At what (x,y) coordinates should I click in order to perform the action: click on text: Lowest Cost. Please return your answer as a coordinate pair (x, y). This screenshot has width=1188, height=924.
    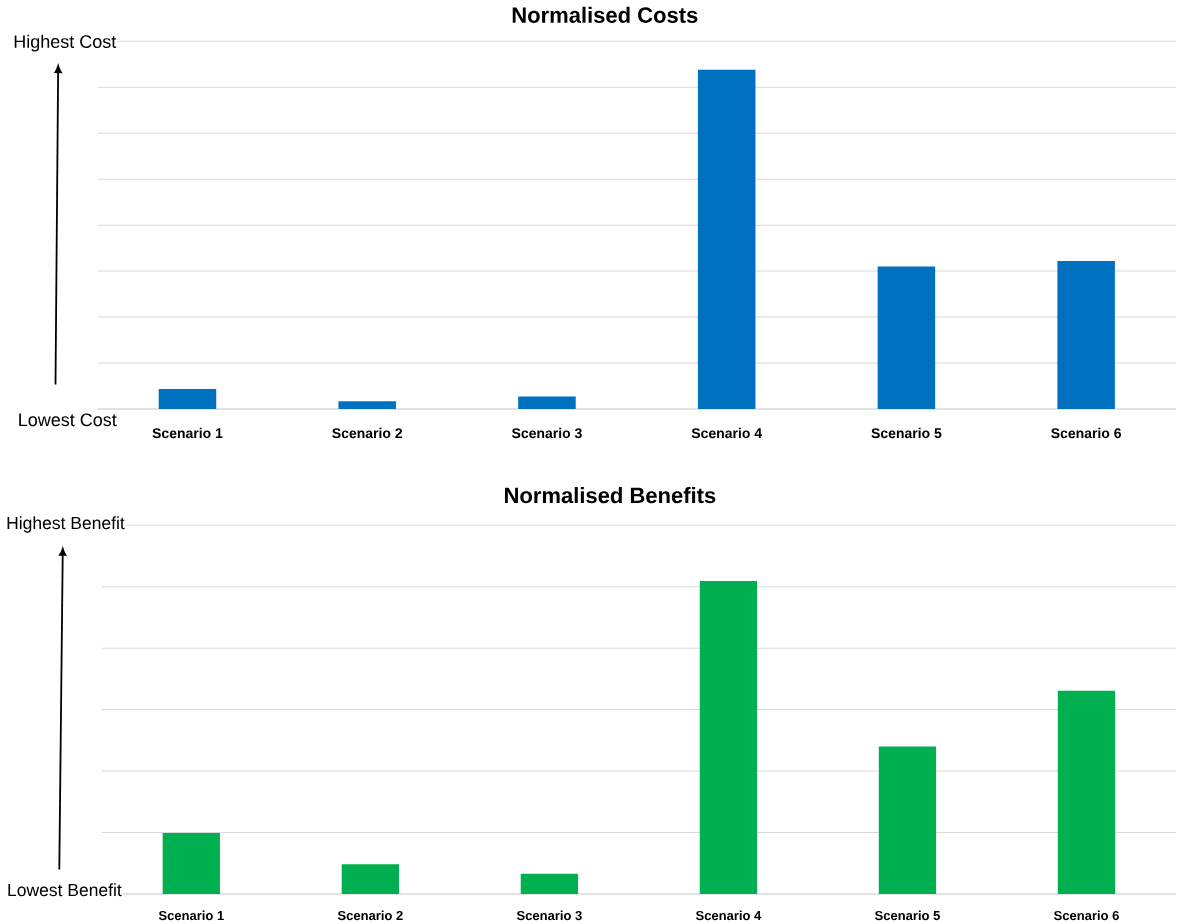
    Looking at the image, I should click on (68, 420).